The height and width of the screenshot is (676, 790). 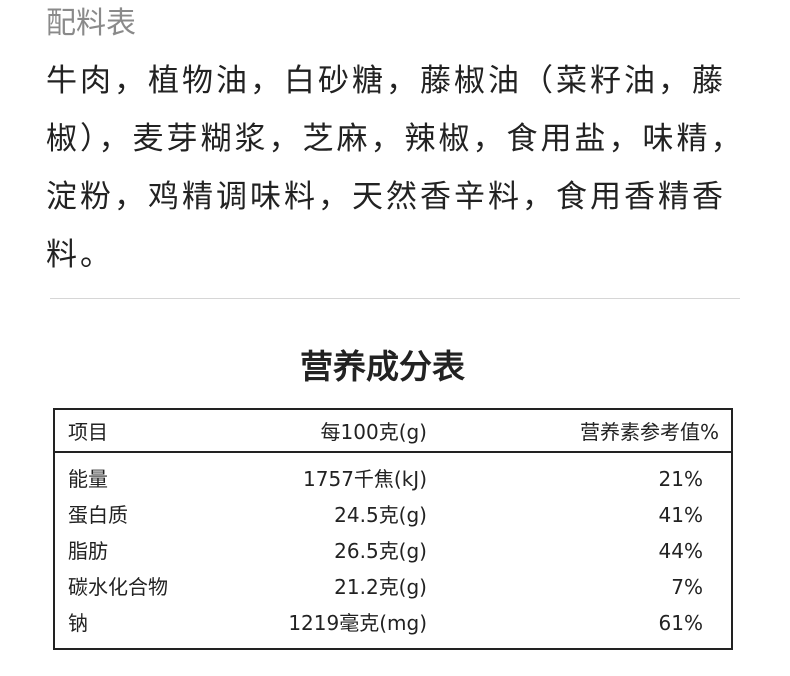 I want to click on table-row: 钠 1219毫克(mg) 61%, so click(x=393, y=629).